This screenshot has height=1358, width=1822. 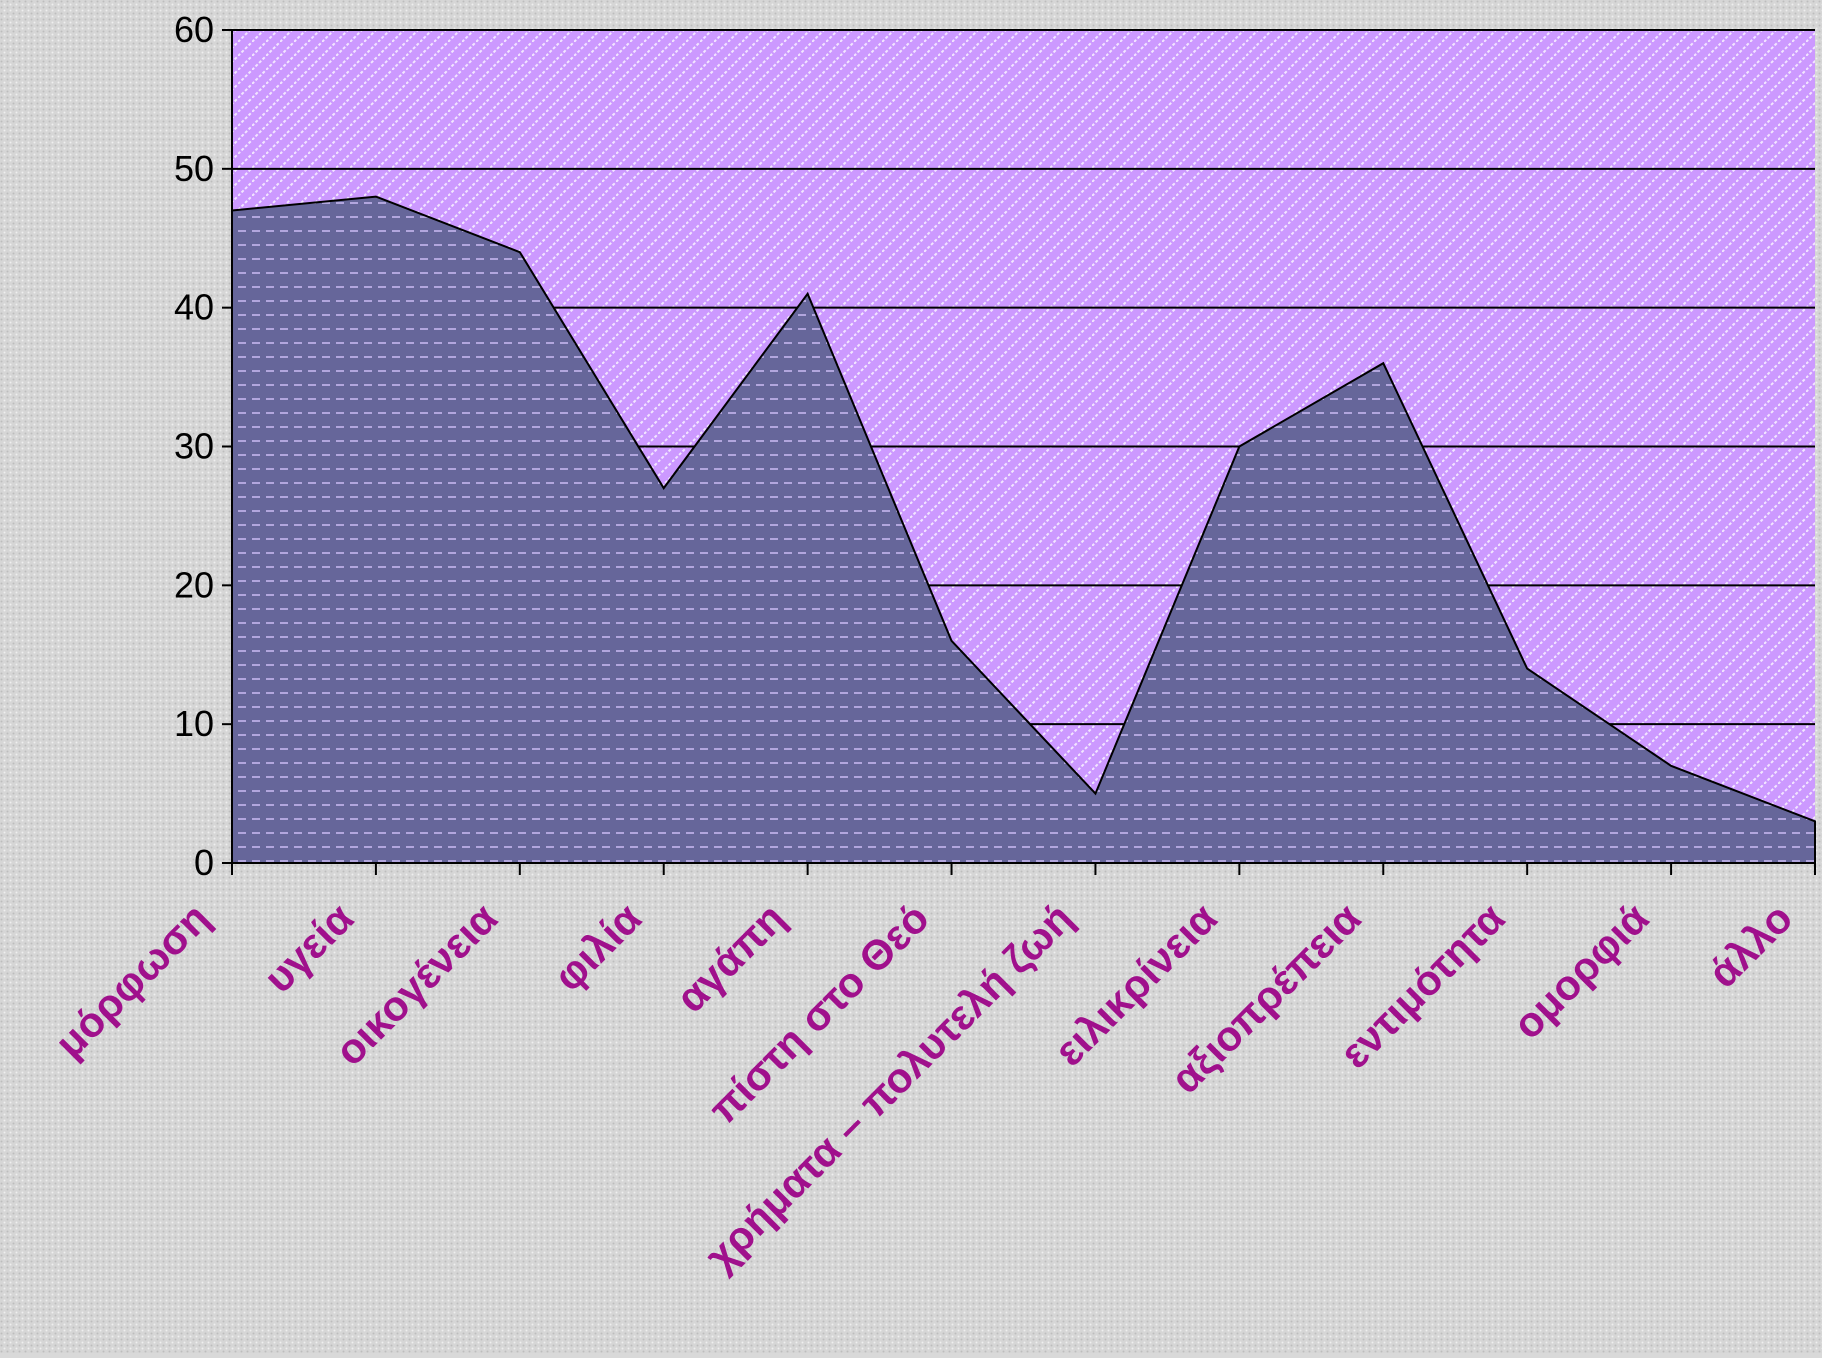 What do you see at coordinates (204, 862) in the screenshot?
I see `y-tick-label-0: 0` at bounding box center [204, 862].